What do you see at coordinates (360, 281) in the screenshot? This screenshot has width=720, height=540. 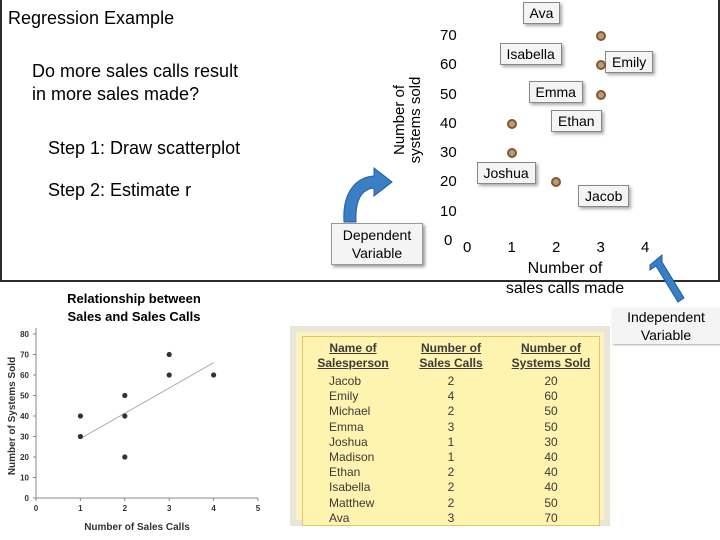 I see `slide-border-bottom` at bounding box center [360, 281].